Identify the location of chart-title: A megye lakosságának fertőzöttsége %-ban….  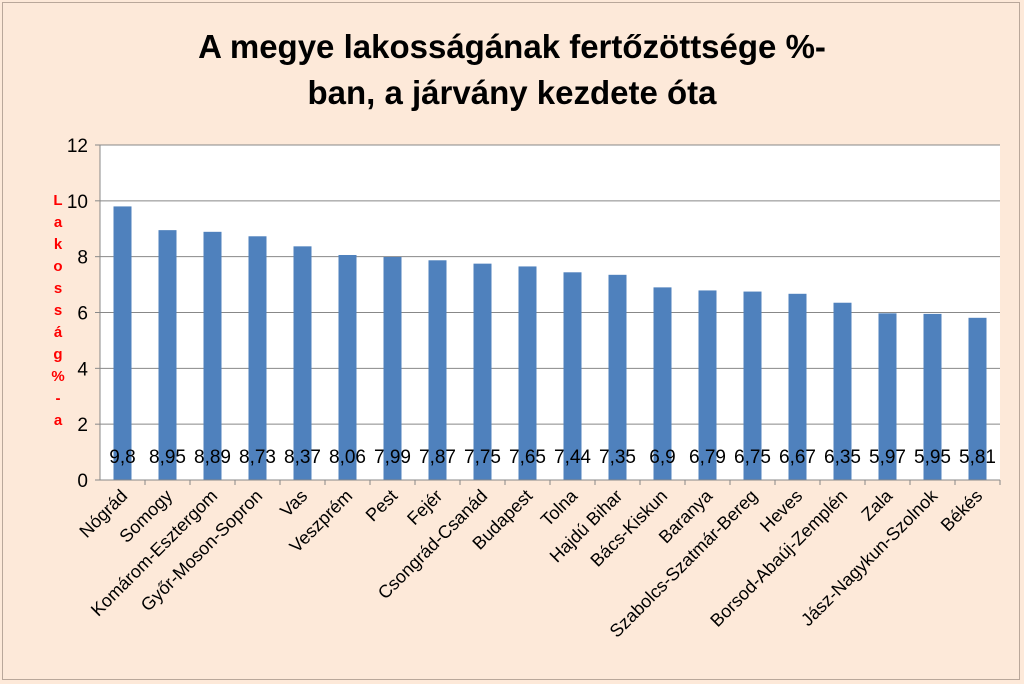
(512, 70).